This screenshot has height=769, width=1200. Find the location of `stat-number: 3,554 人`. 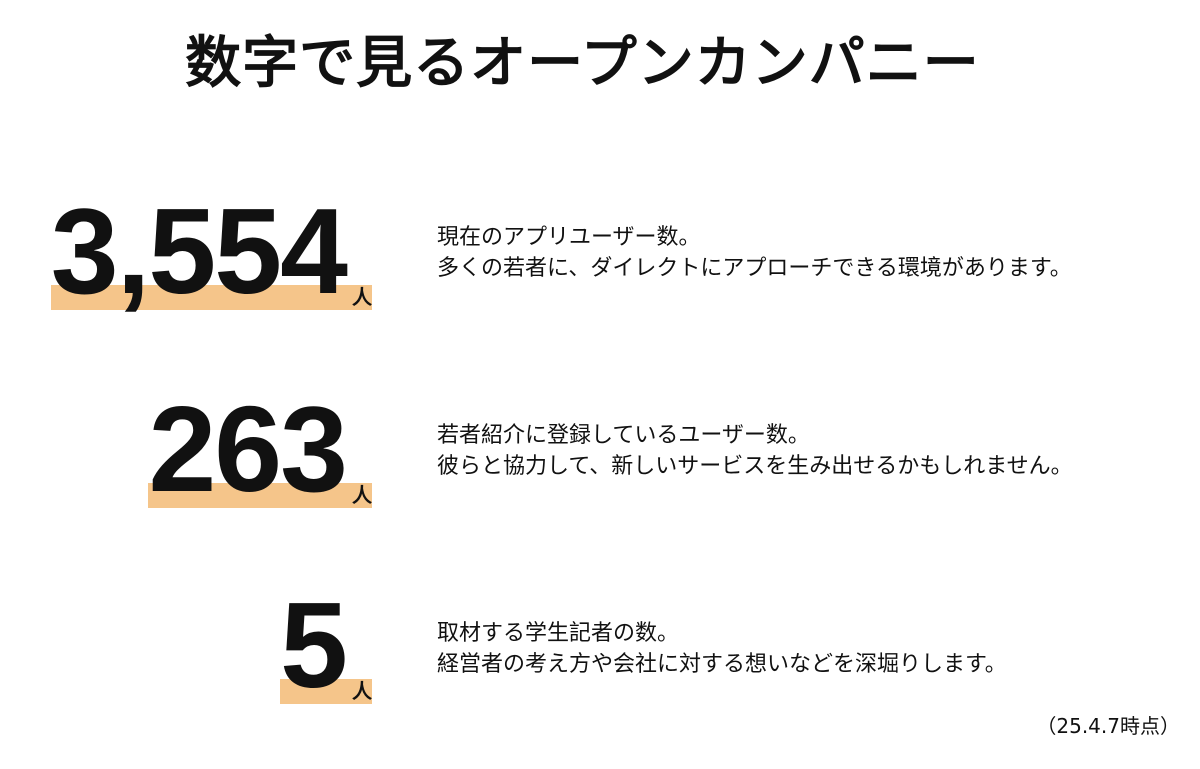

stat-number: 3,554 人 is located at coordinates (211, 251).